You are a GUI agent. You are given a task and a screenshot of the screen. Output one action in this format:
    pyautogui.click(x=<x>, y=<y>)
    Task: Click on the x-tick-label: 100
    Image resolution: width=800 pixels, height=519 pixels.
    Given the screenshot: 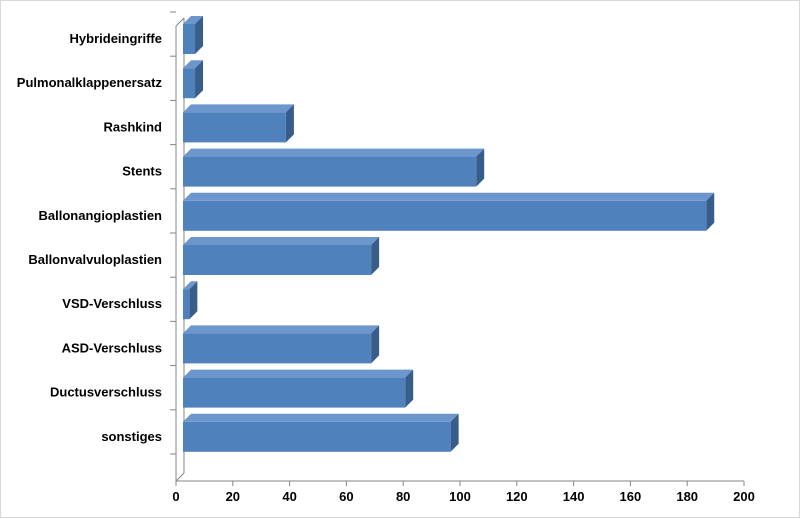 What is the action you would take?
    pyautogui.click(x=460, y=496)
    